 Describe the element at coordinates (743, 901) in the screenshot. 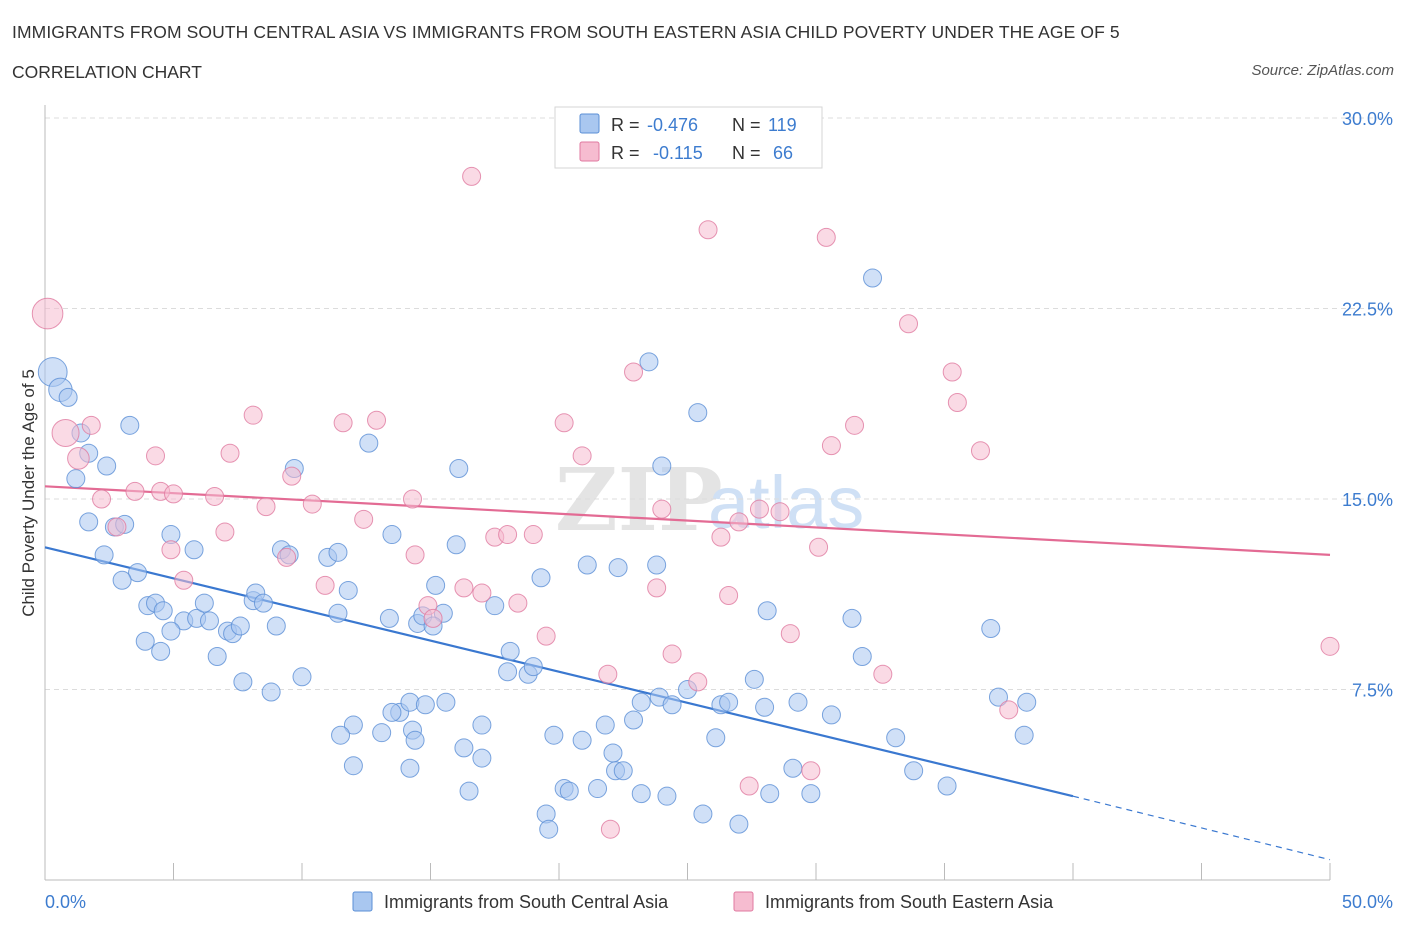

I see `legend-swatch-pink` at that location.